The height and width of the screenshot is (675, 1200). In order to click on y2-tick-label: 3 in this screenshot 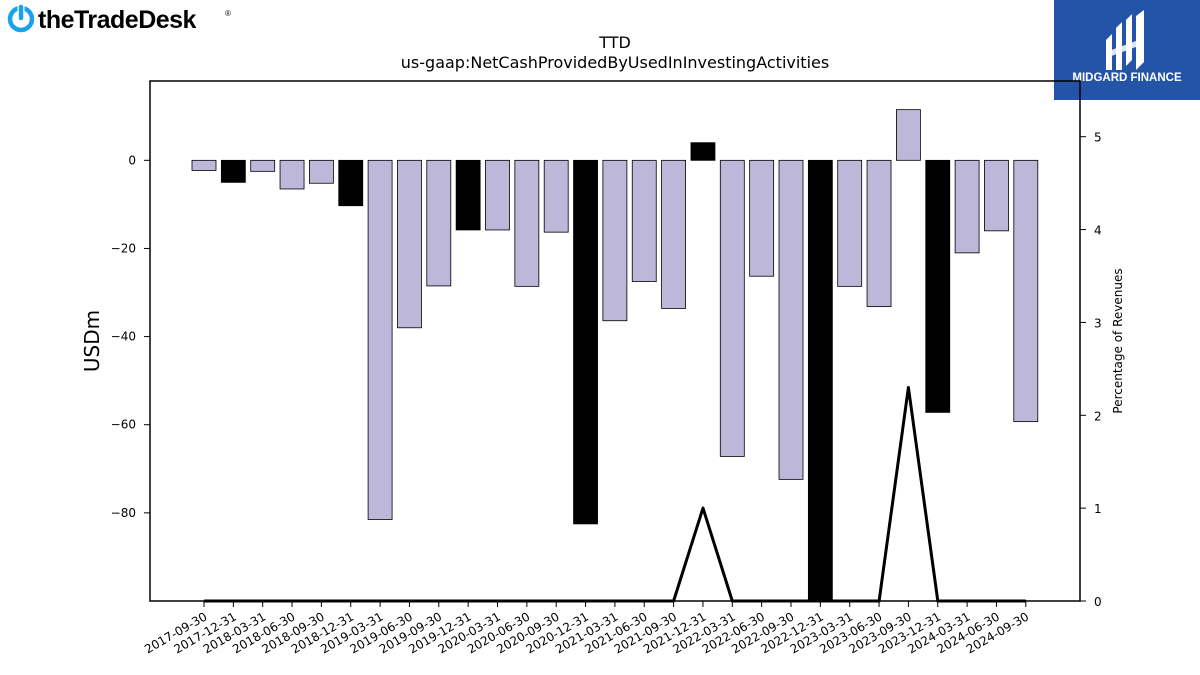, I will do `click(1098, 323)`.